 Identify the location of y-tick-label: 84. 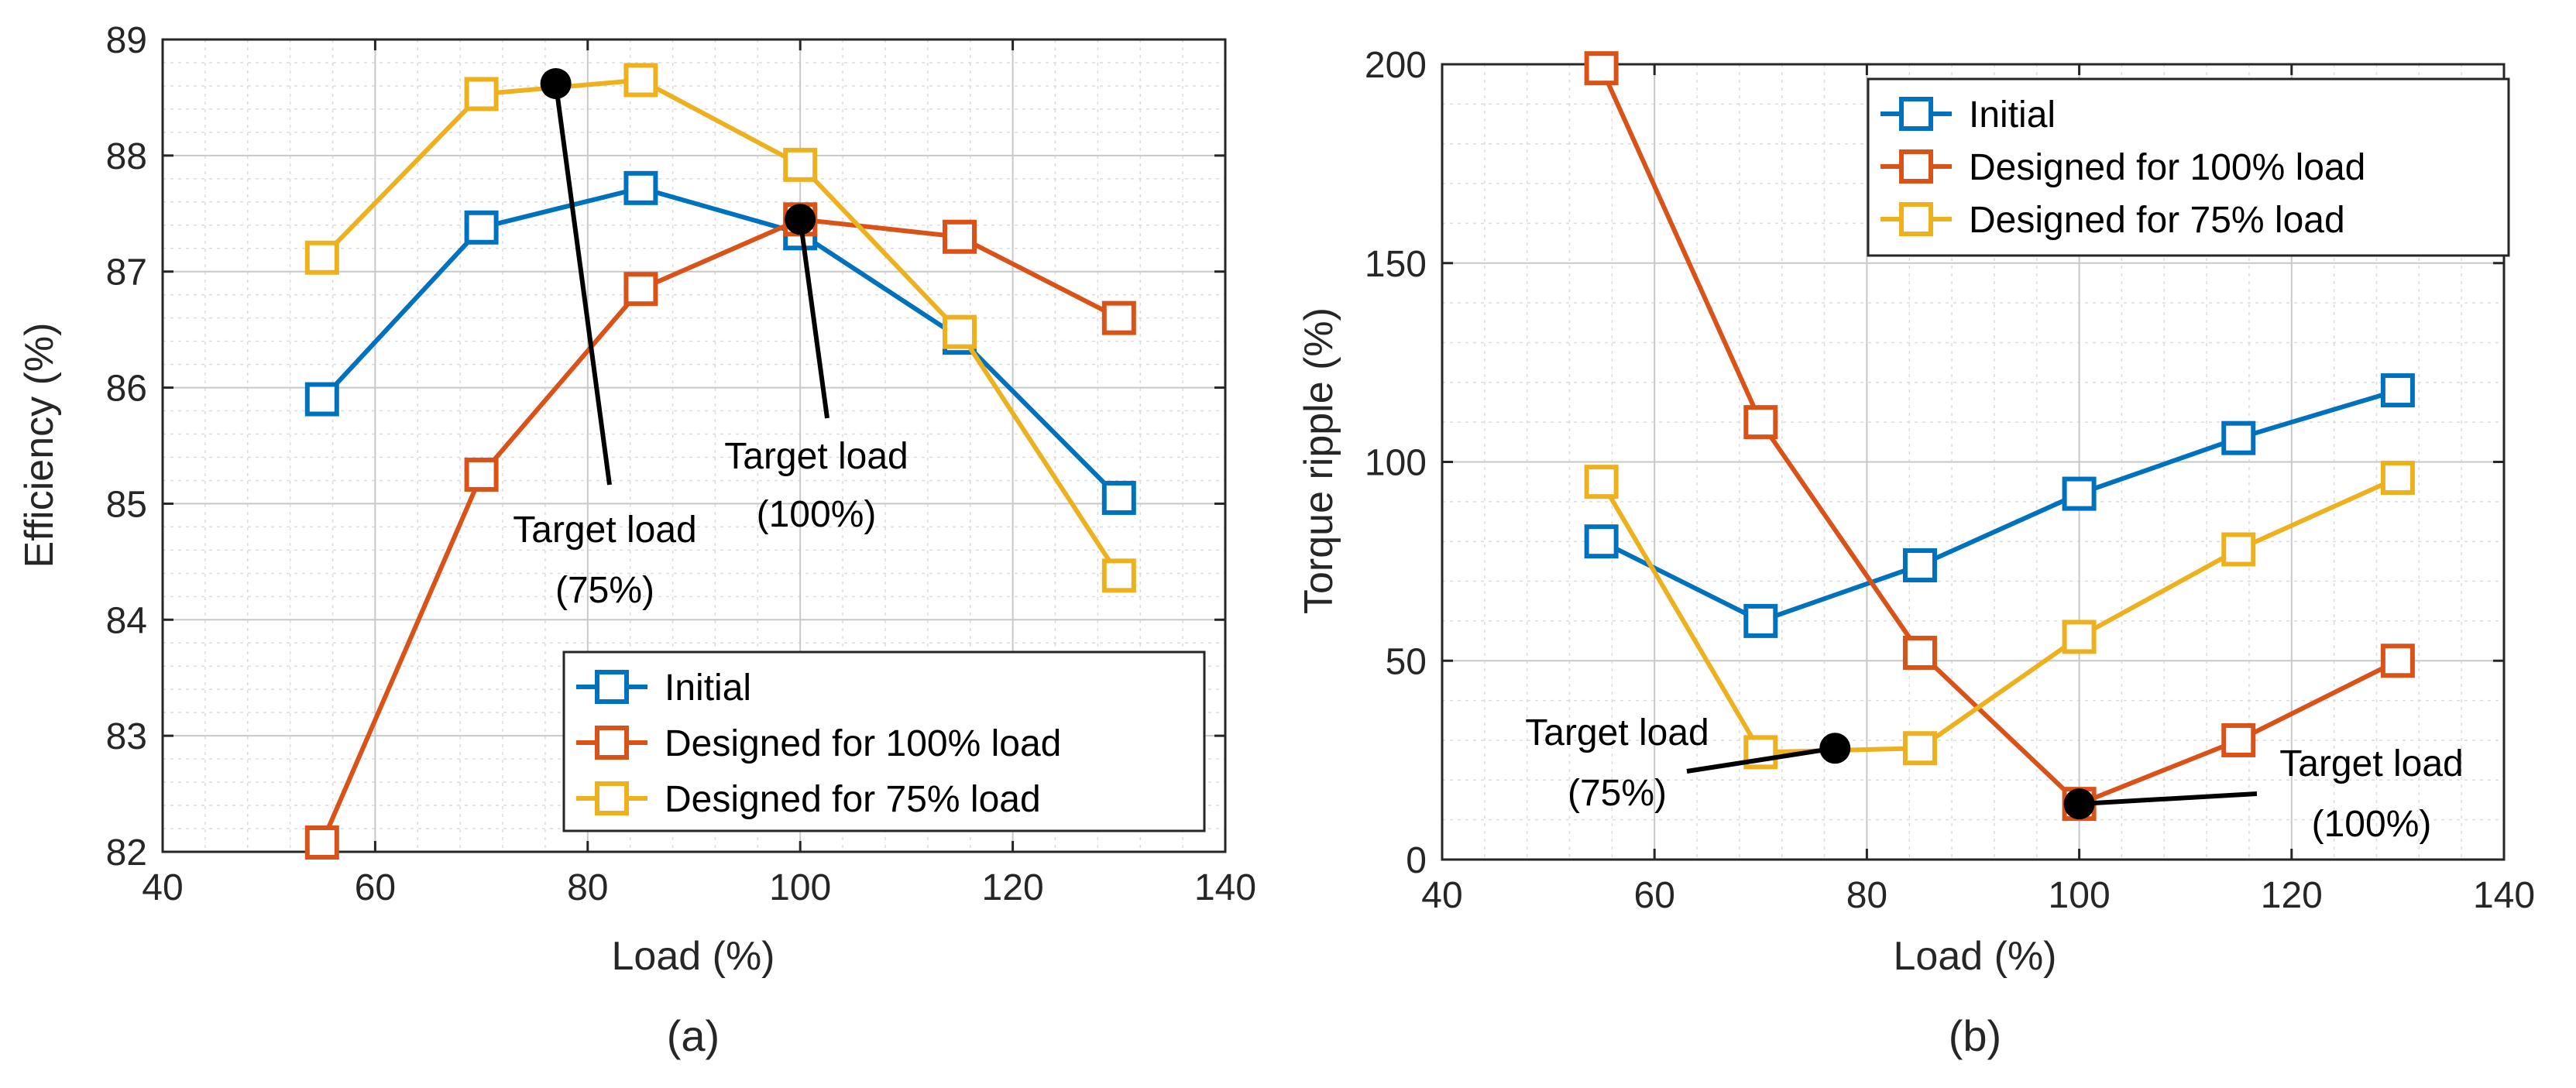
(126, 620).